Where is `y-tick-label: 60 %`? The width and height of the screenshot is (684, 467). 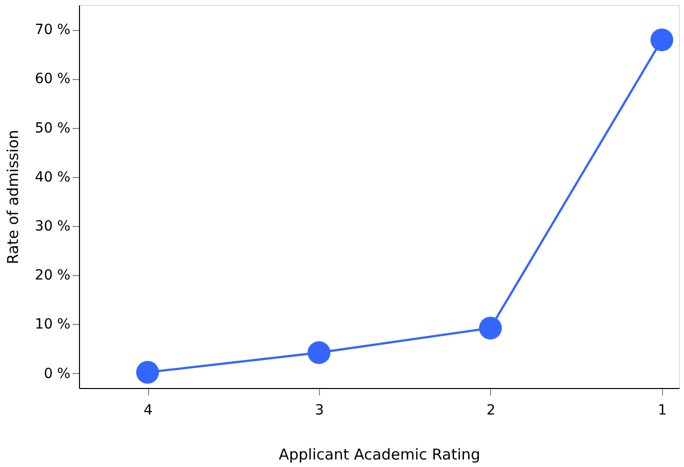 y-tick-label: 60 % is located at coordinates (52, 79).